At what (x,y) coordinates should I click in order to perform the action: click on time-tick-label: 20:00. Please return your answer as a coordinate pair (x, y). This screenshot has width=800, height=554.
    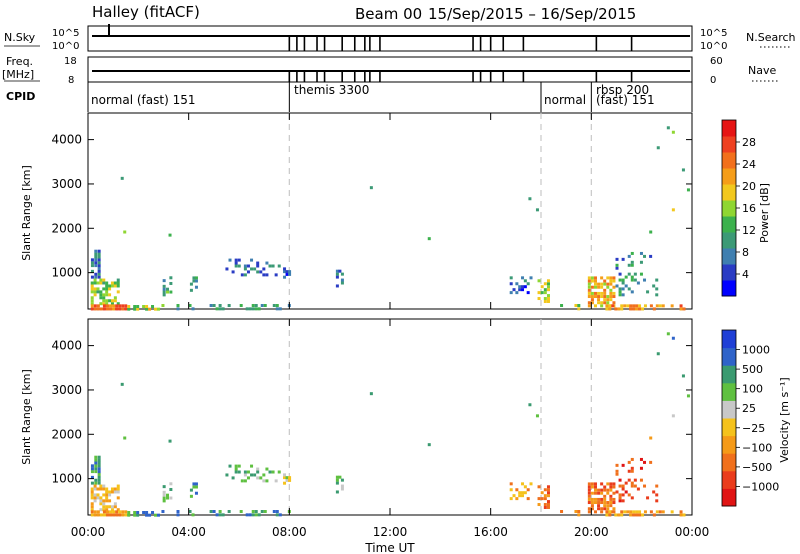
    Looking at the image, I should click on (591, 532).